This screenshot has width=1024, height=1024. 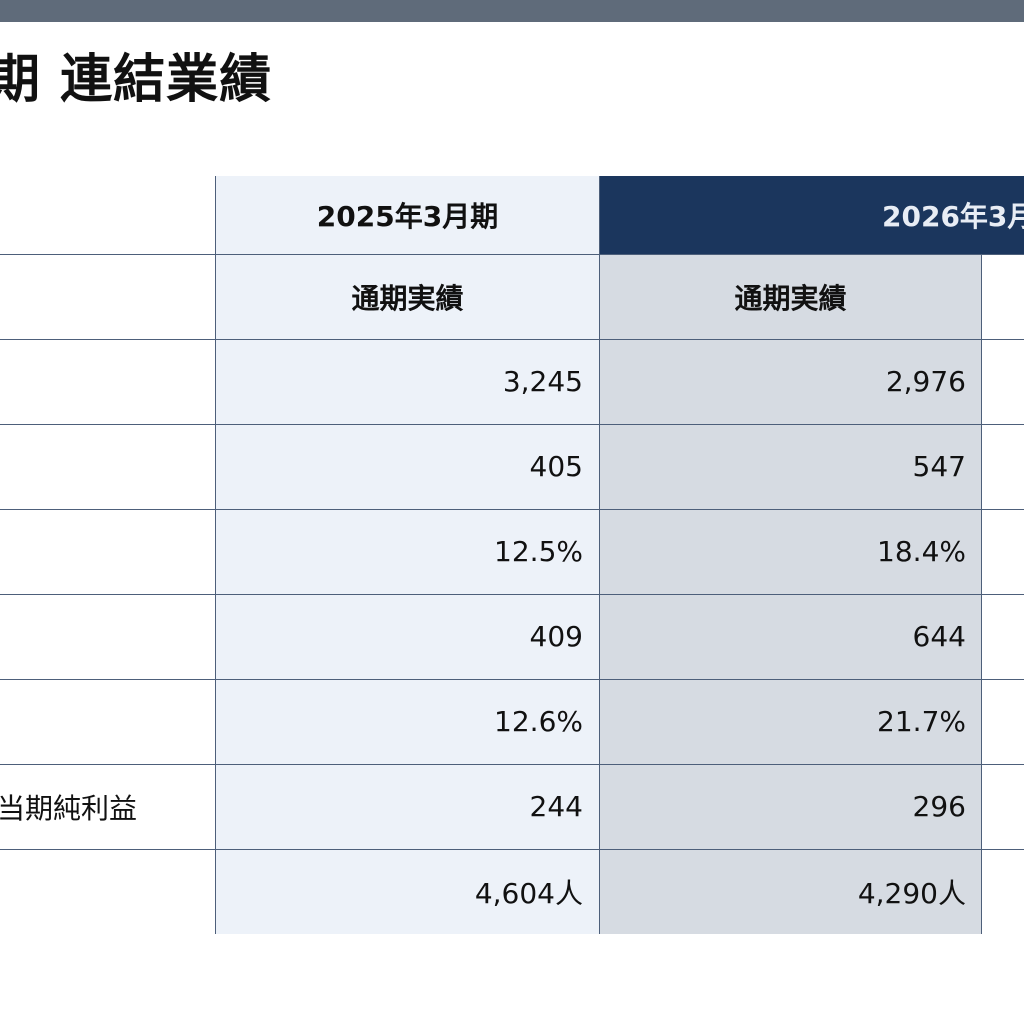 What do you see at coordinates (407, 636) in the screenshot?
I see `table-cell: 409` at bounding box center [407, 636].